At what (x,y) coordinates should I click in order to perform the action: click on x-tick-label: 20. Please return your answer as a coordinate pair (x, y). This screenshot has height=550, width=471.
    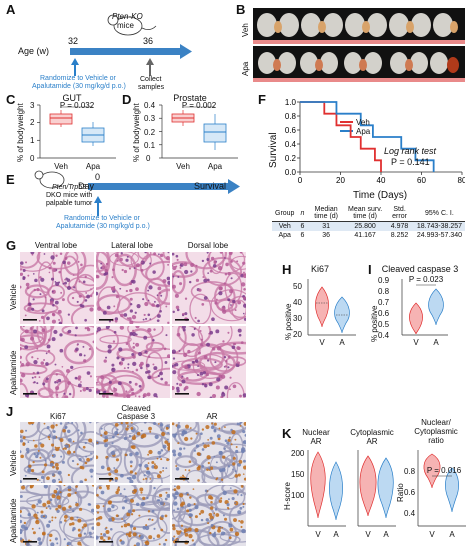
    Looking at the image, I should click on (340, 180).